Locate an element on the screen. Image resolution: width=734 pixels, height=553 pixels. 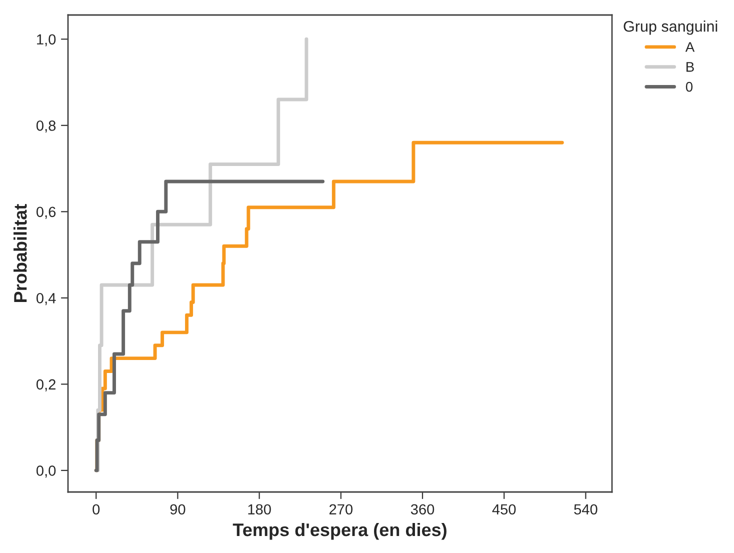
y-tick-label: 0,4 is located at coordinates (46, 299).